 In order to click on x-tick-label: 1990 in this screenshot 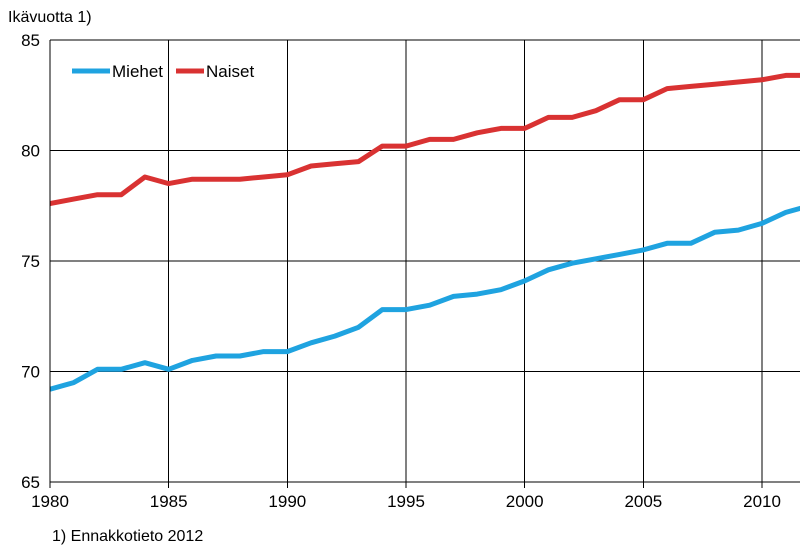, I will do `click(287, 501)`.